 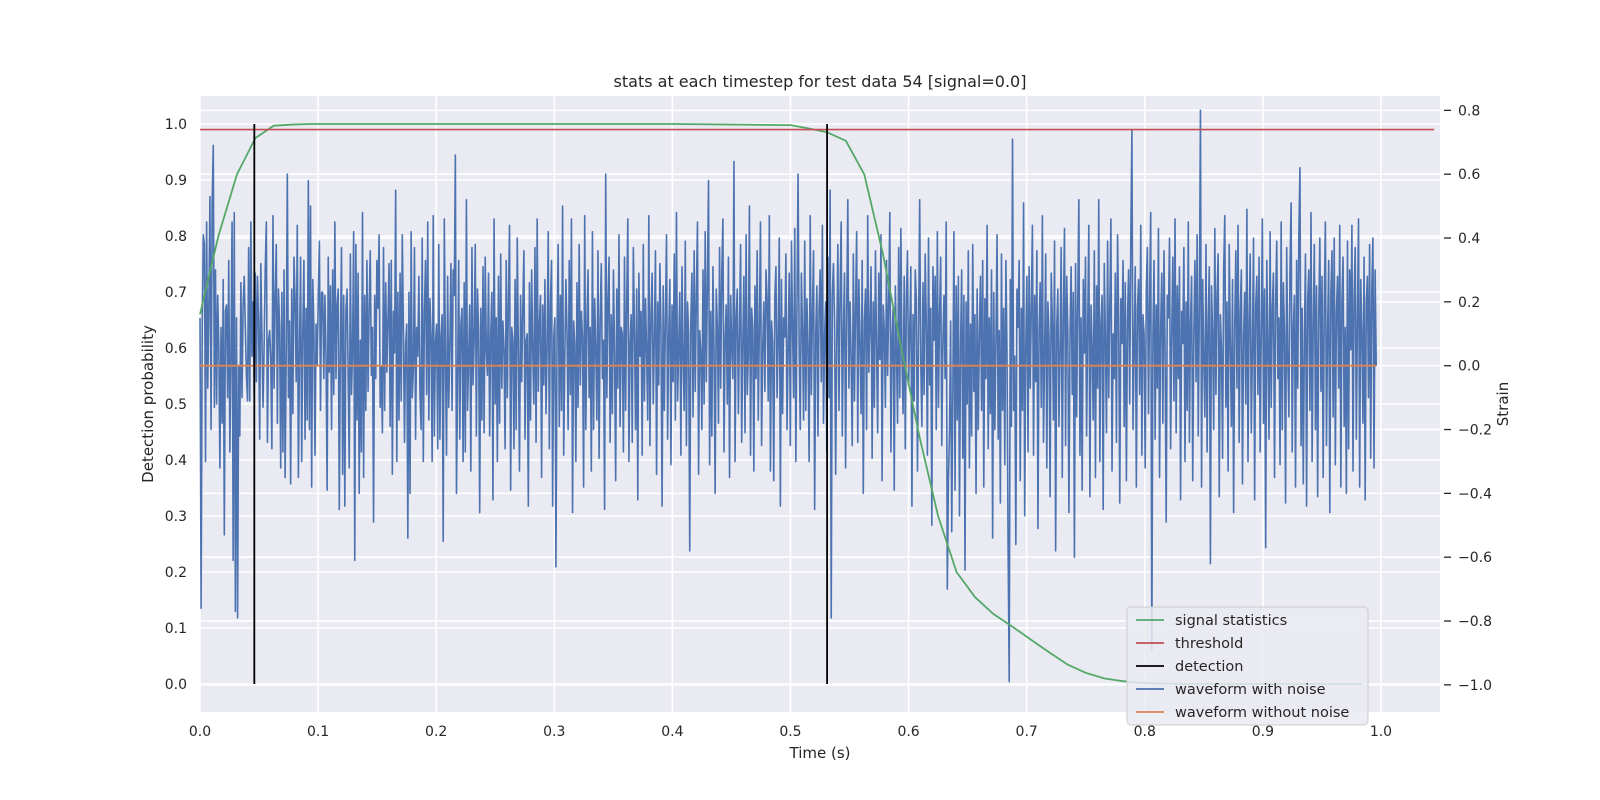 What do you see at coordinates (1469, 239) in the screenshot?
I see `y-tick-label-right: 0.4` at bounding box center [1469, 239].